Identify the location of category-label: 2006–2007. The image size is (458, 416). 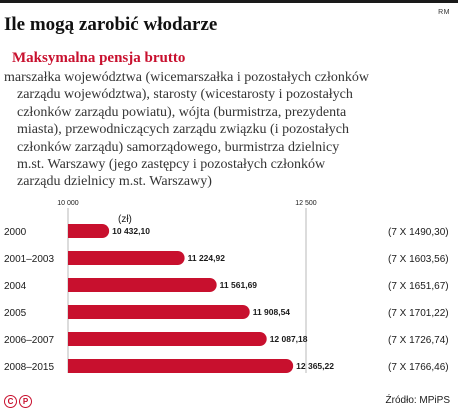
(29, 340).